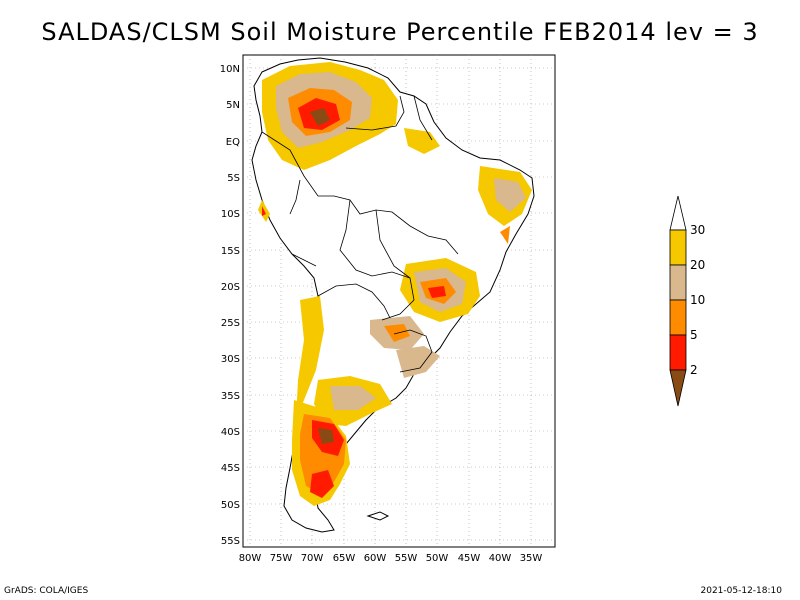 Image resolution: width=800 pixels, height=600 pixels. I want to click on lat-label: 50S, so click(230, 505).